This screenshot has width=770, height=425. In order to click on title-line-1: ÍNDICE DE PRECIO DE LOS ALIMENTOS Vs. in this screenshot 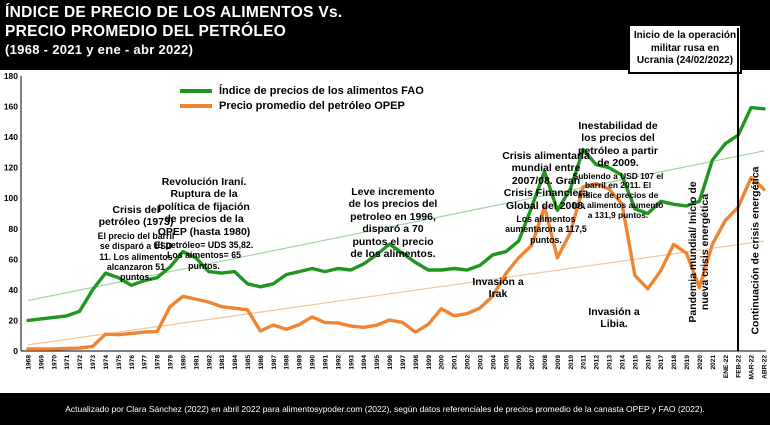, I will do `click(174, 12)`.